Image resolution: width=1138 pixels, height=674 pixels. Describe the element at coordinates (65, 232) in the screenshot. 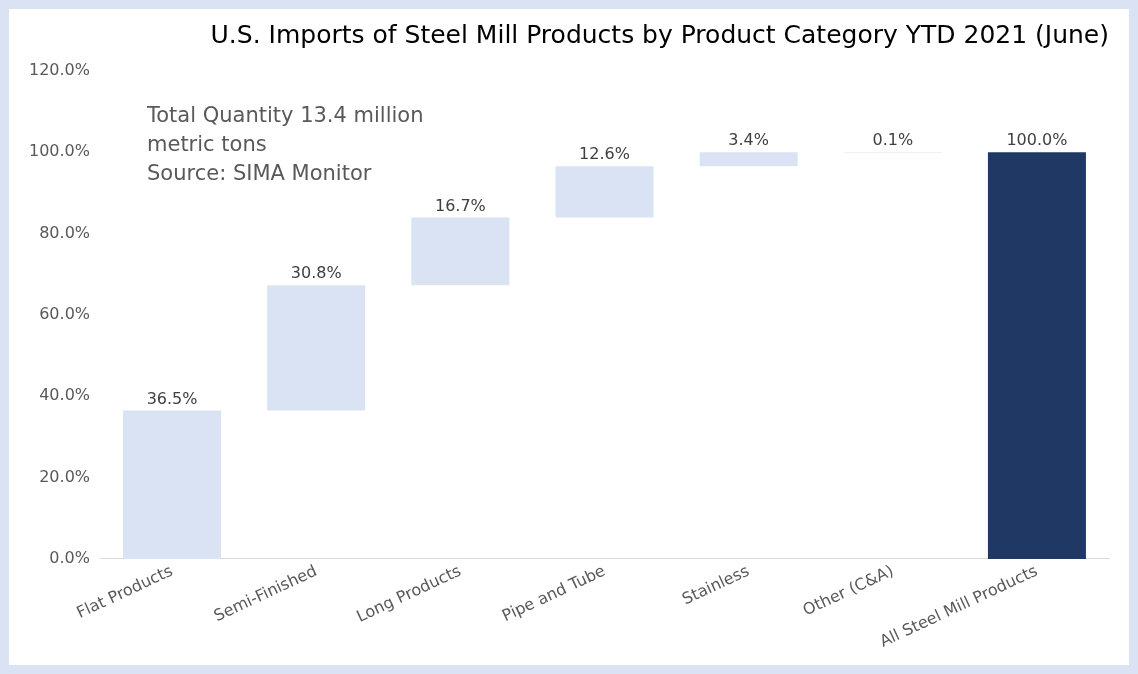

I see `y-tick-label: 80.0%` at that location.